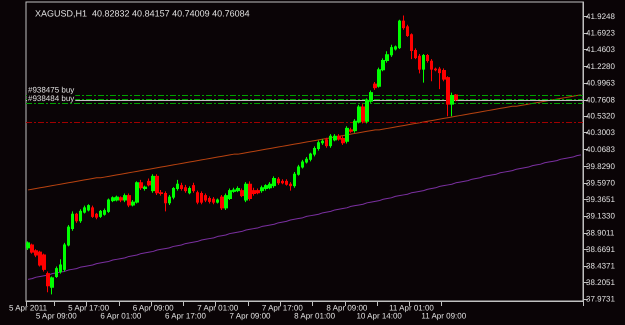 This screenshot has width=625, height=325. What do you see at coordinates (601, 199) in the screenshot?
I see `y-tick-label: 39.3651` at bounding box center [601, 199].